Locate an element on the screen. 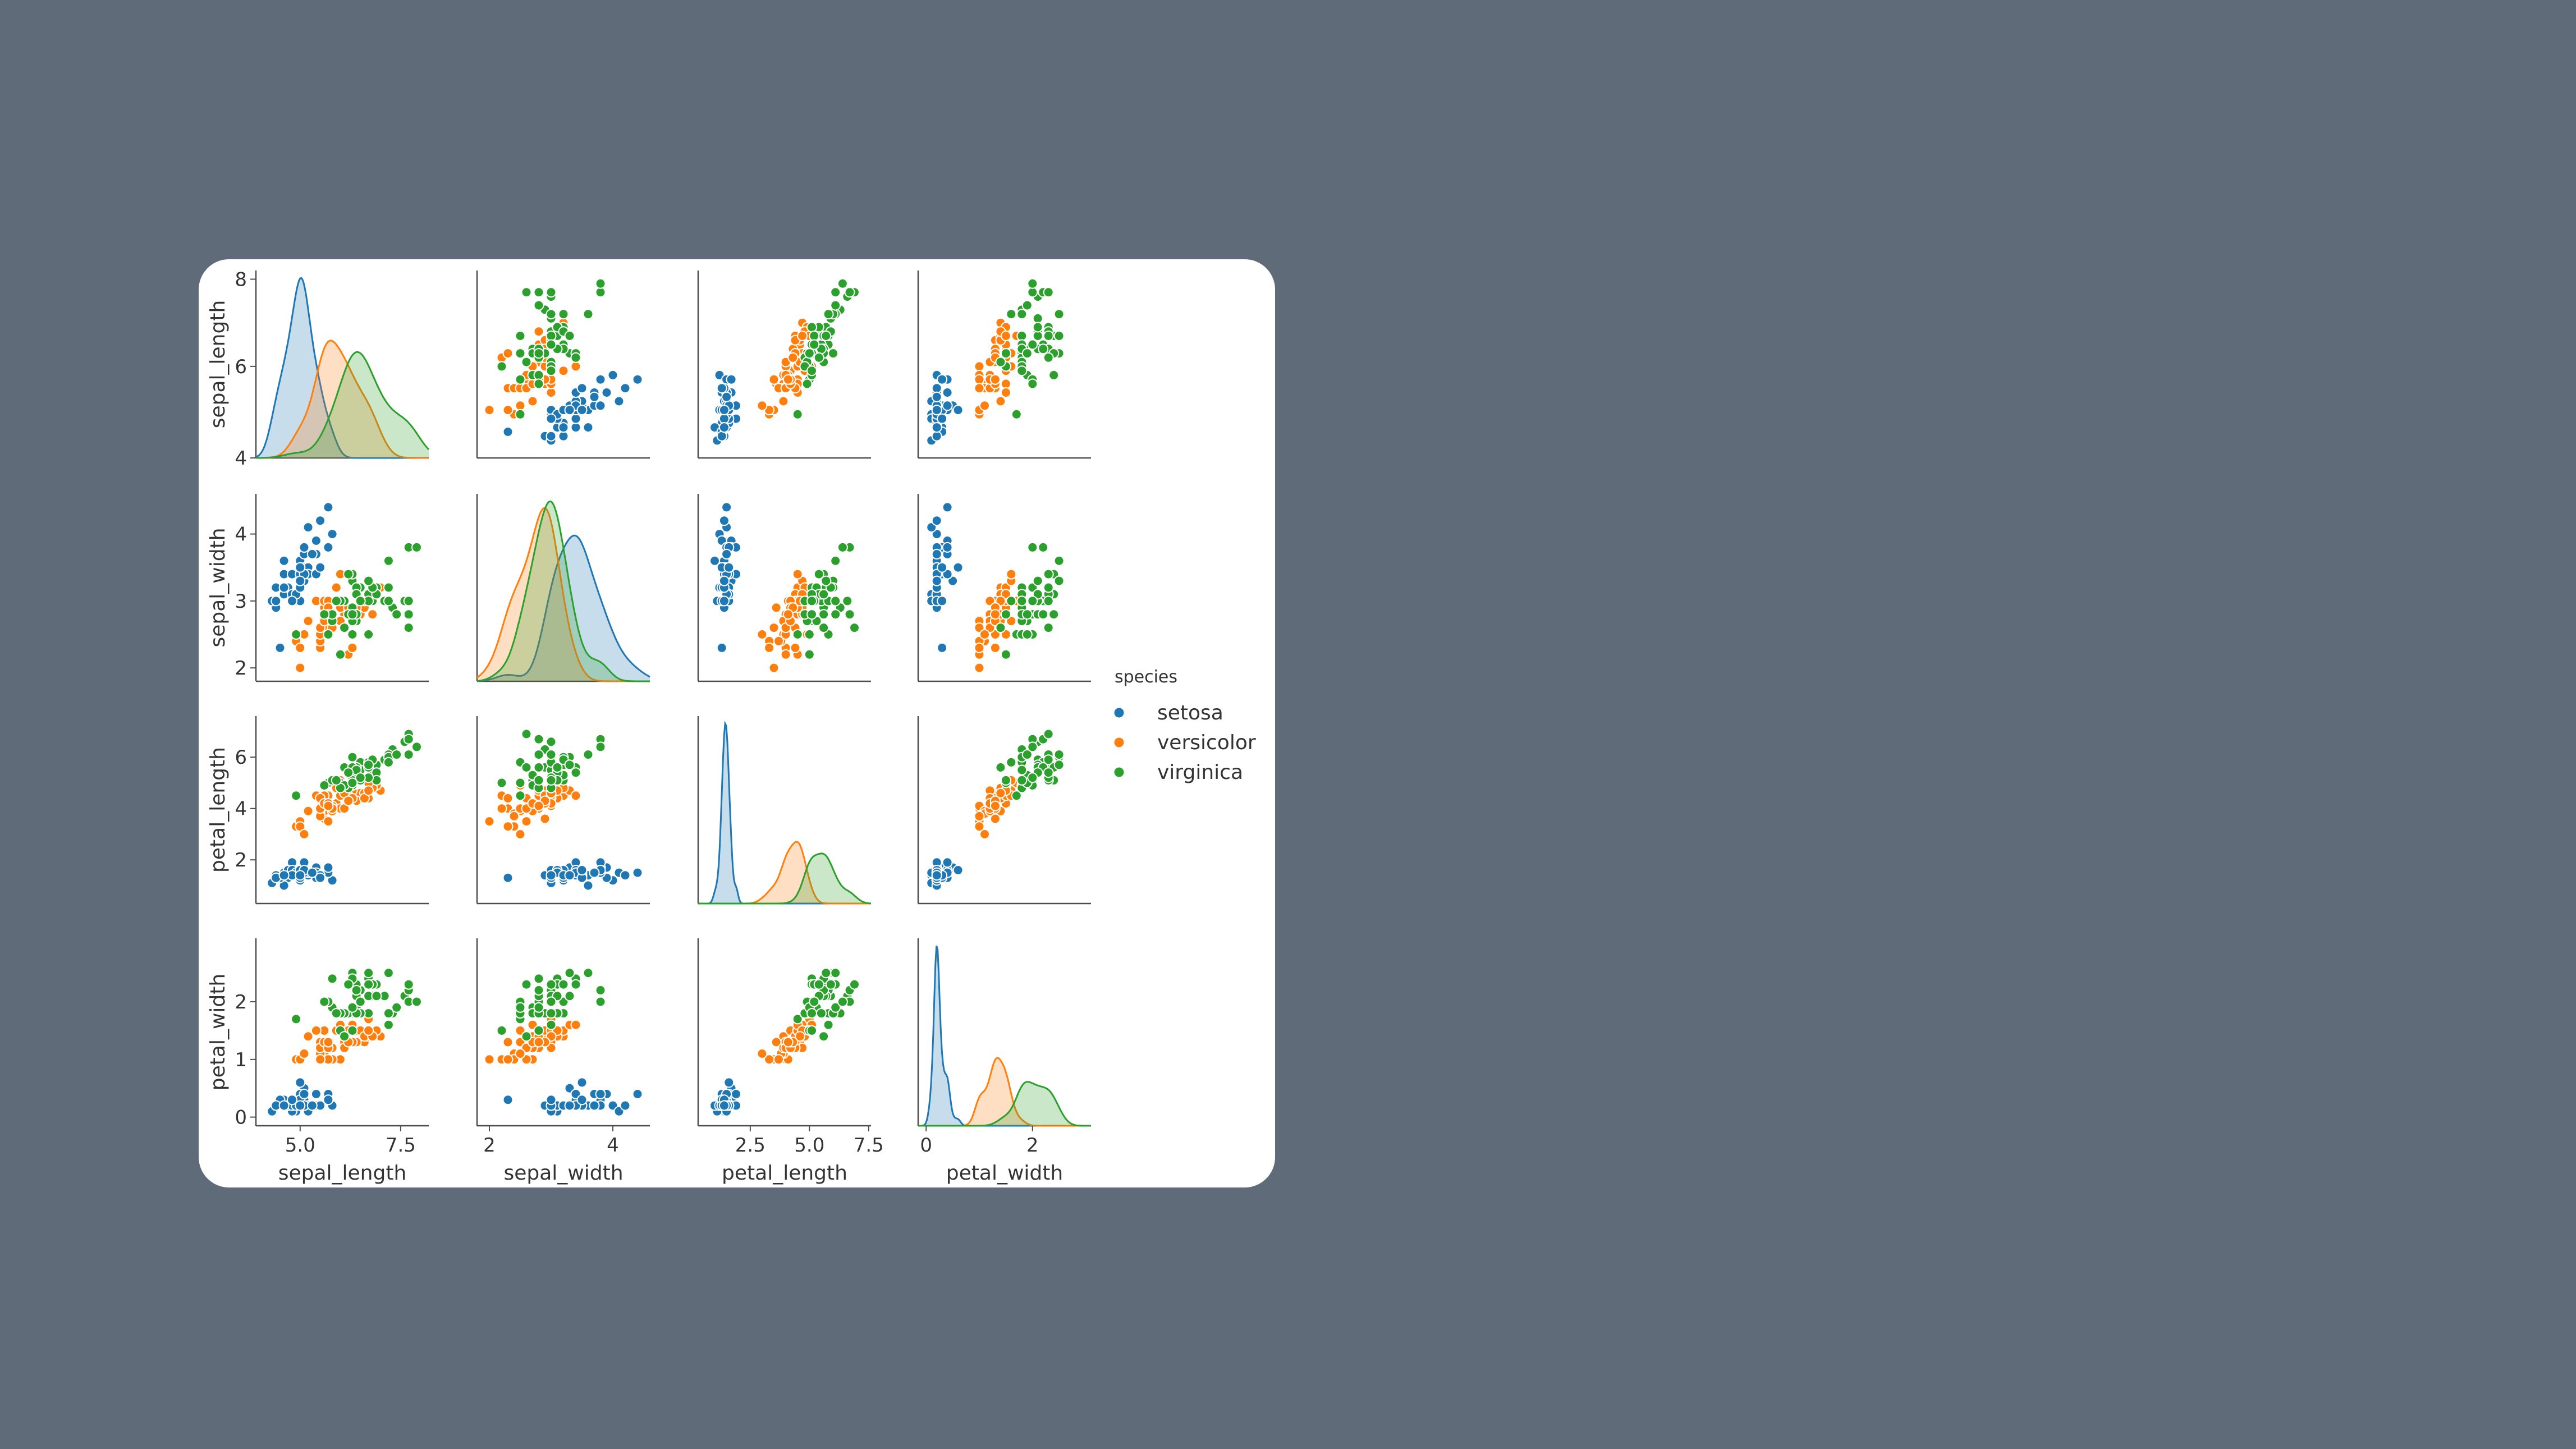 Image resolution: width=2576 pixels, height=1449 pixels. kde-line-setosa is located at coordinates (342, 368).